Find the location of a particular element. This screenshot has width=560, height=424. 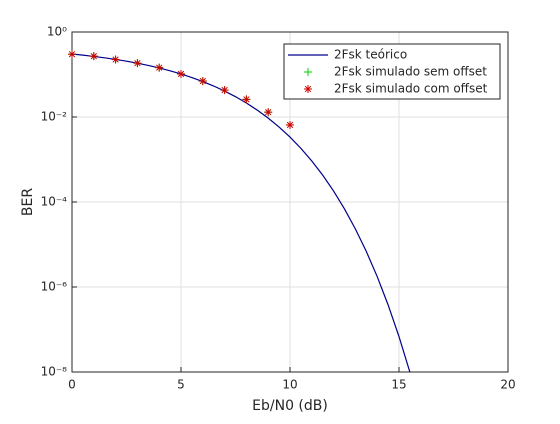

y-tick-label: 10⁰ is located at coordinates (57, 32).